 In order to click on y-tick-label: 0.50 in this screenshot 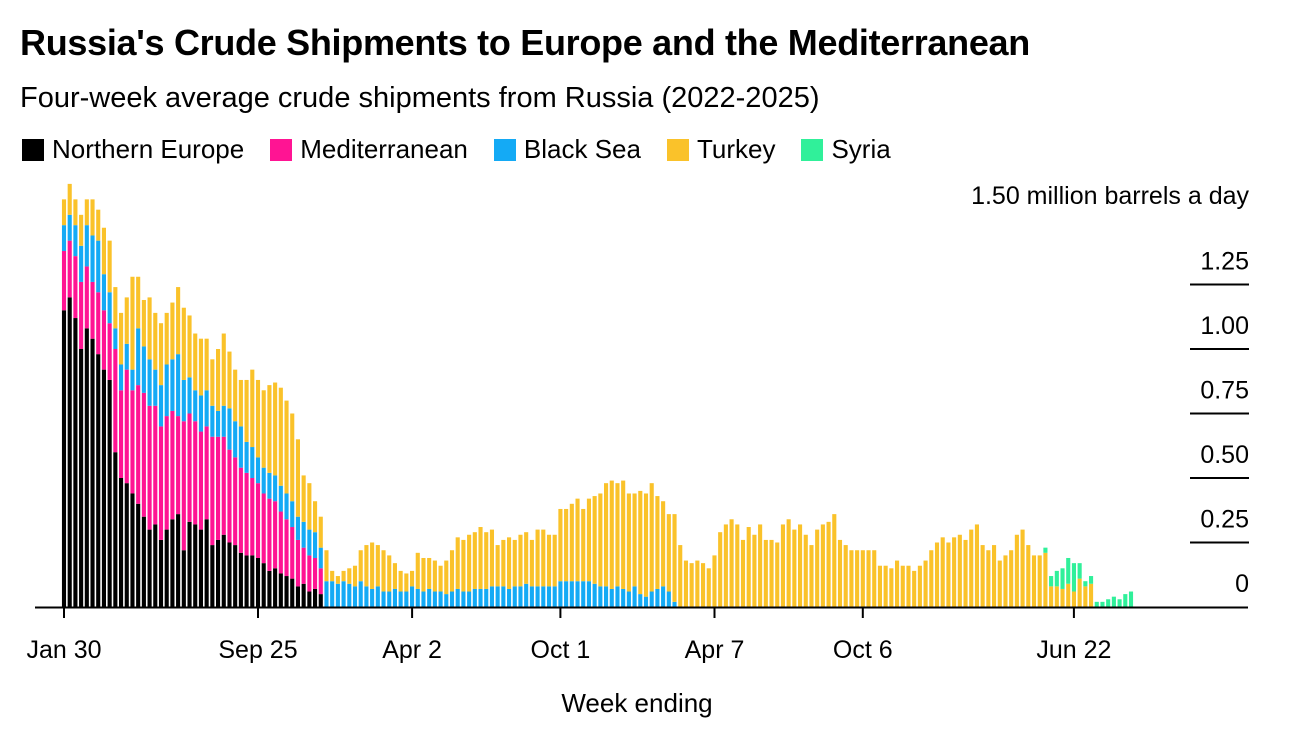, I will do `click(1224, 455)`.